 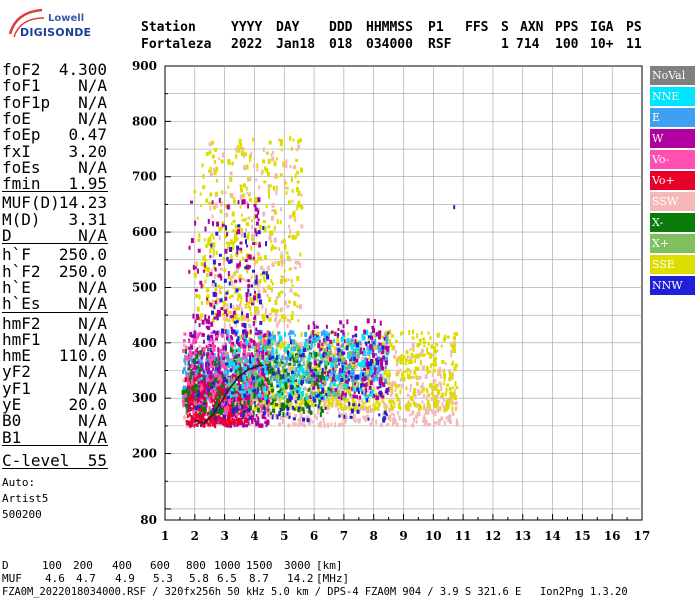 I want to click on distance-value: 400, so click(x=122, y=565).